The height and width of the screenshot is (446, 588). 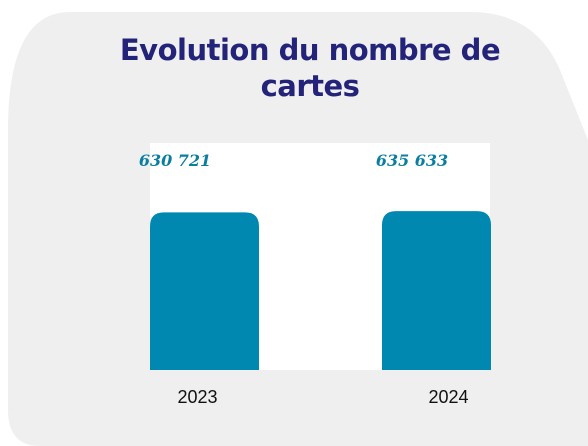 I want to click on value-label: 635 633, so click(x=412, y=160).